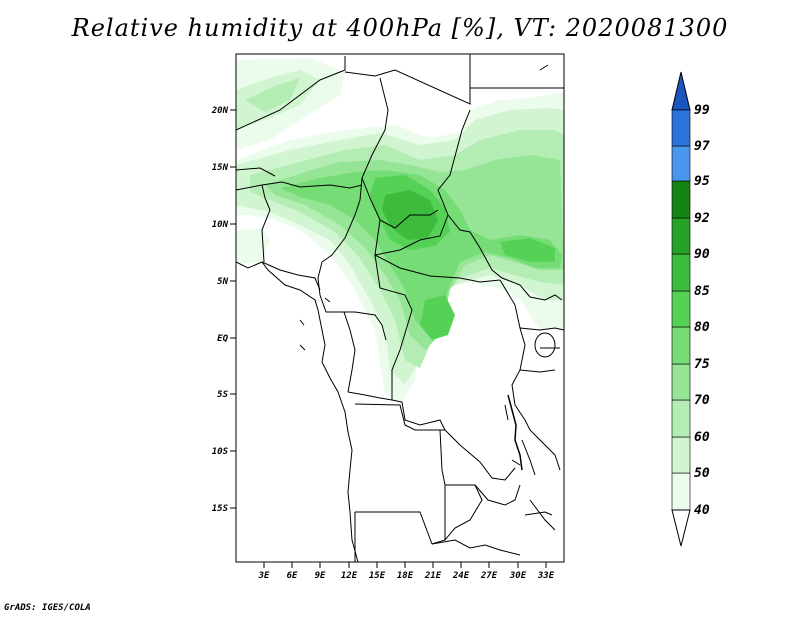 The height and width of the screenshot is (618, 800). What do you see at coordinates (702, 291) in the screenshot?
I see `colorbar-label: 85` at bounding box center [702, 291].